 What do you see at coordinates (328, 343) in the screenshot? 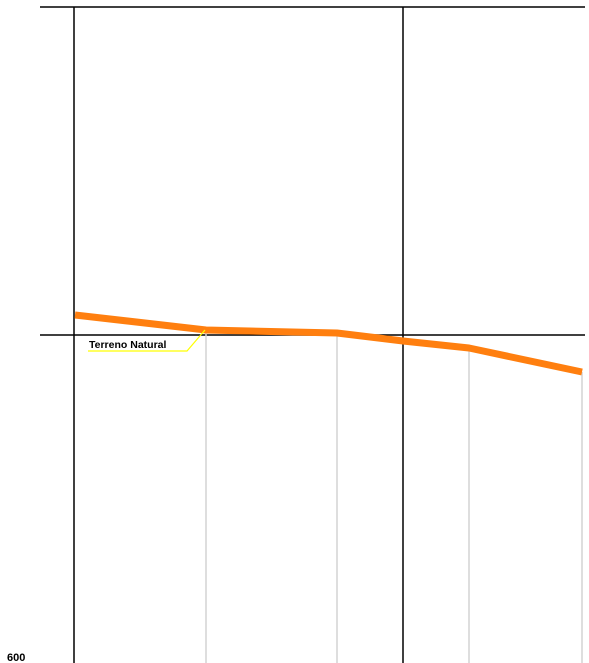
I see `terrain-profile-line` at bounding box center [328, 343].